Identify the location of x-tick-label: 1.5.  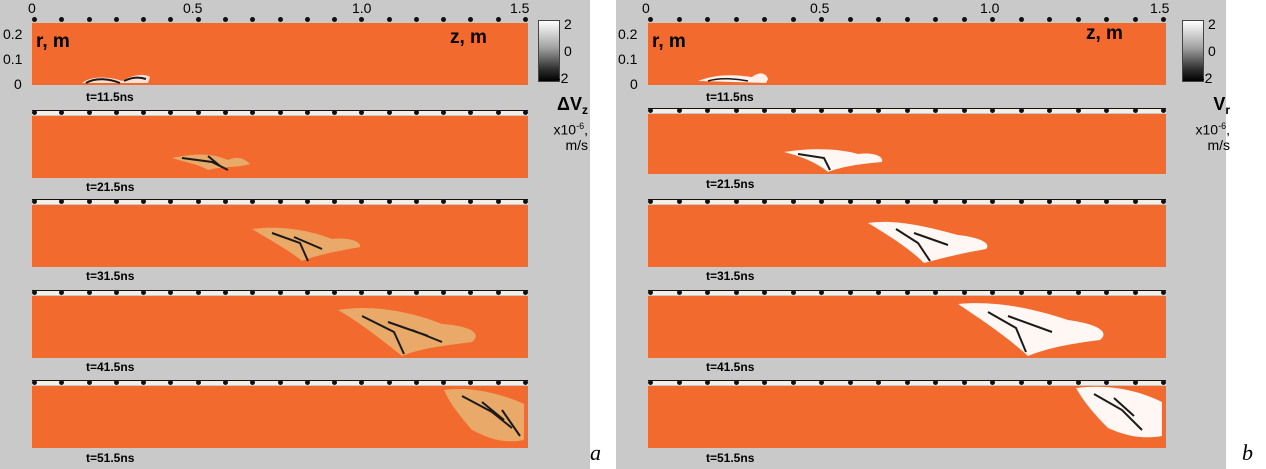
(520, 8).